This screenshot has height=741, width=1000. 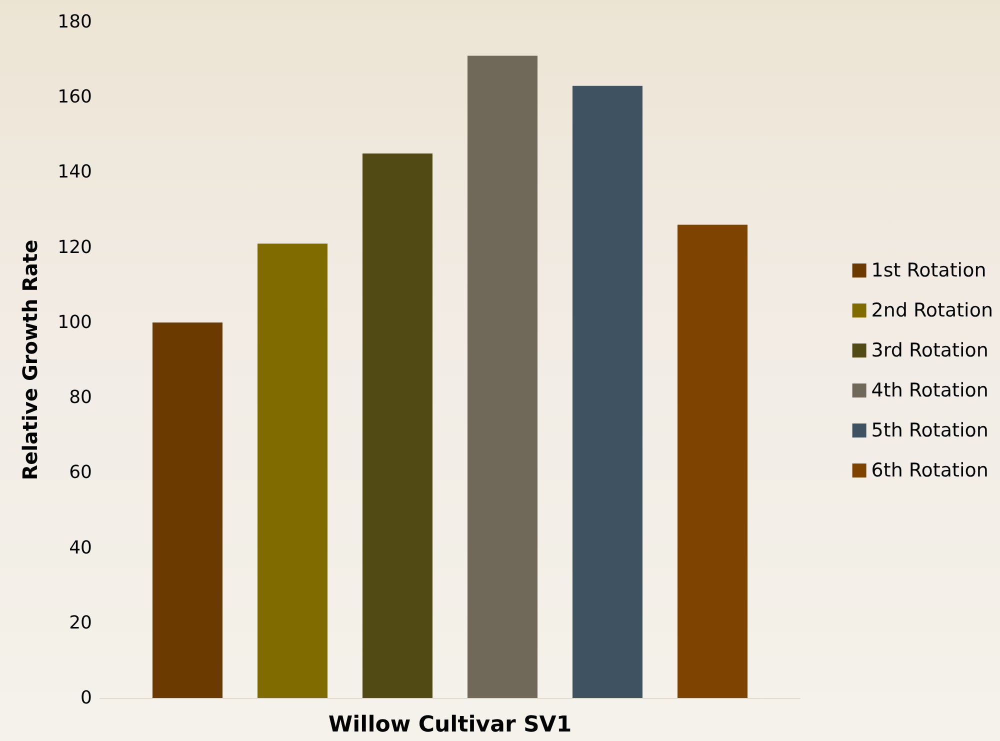 I want to click on y-tick-label: 60, so click(x=80, y=473).